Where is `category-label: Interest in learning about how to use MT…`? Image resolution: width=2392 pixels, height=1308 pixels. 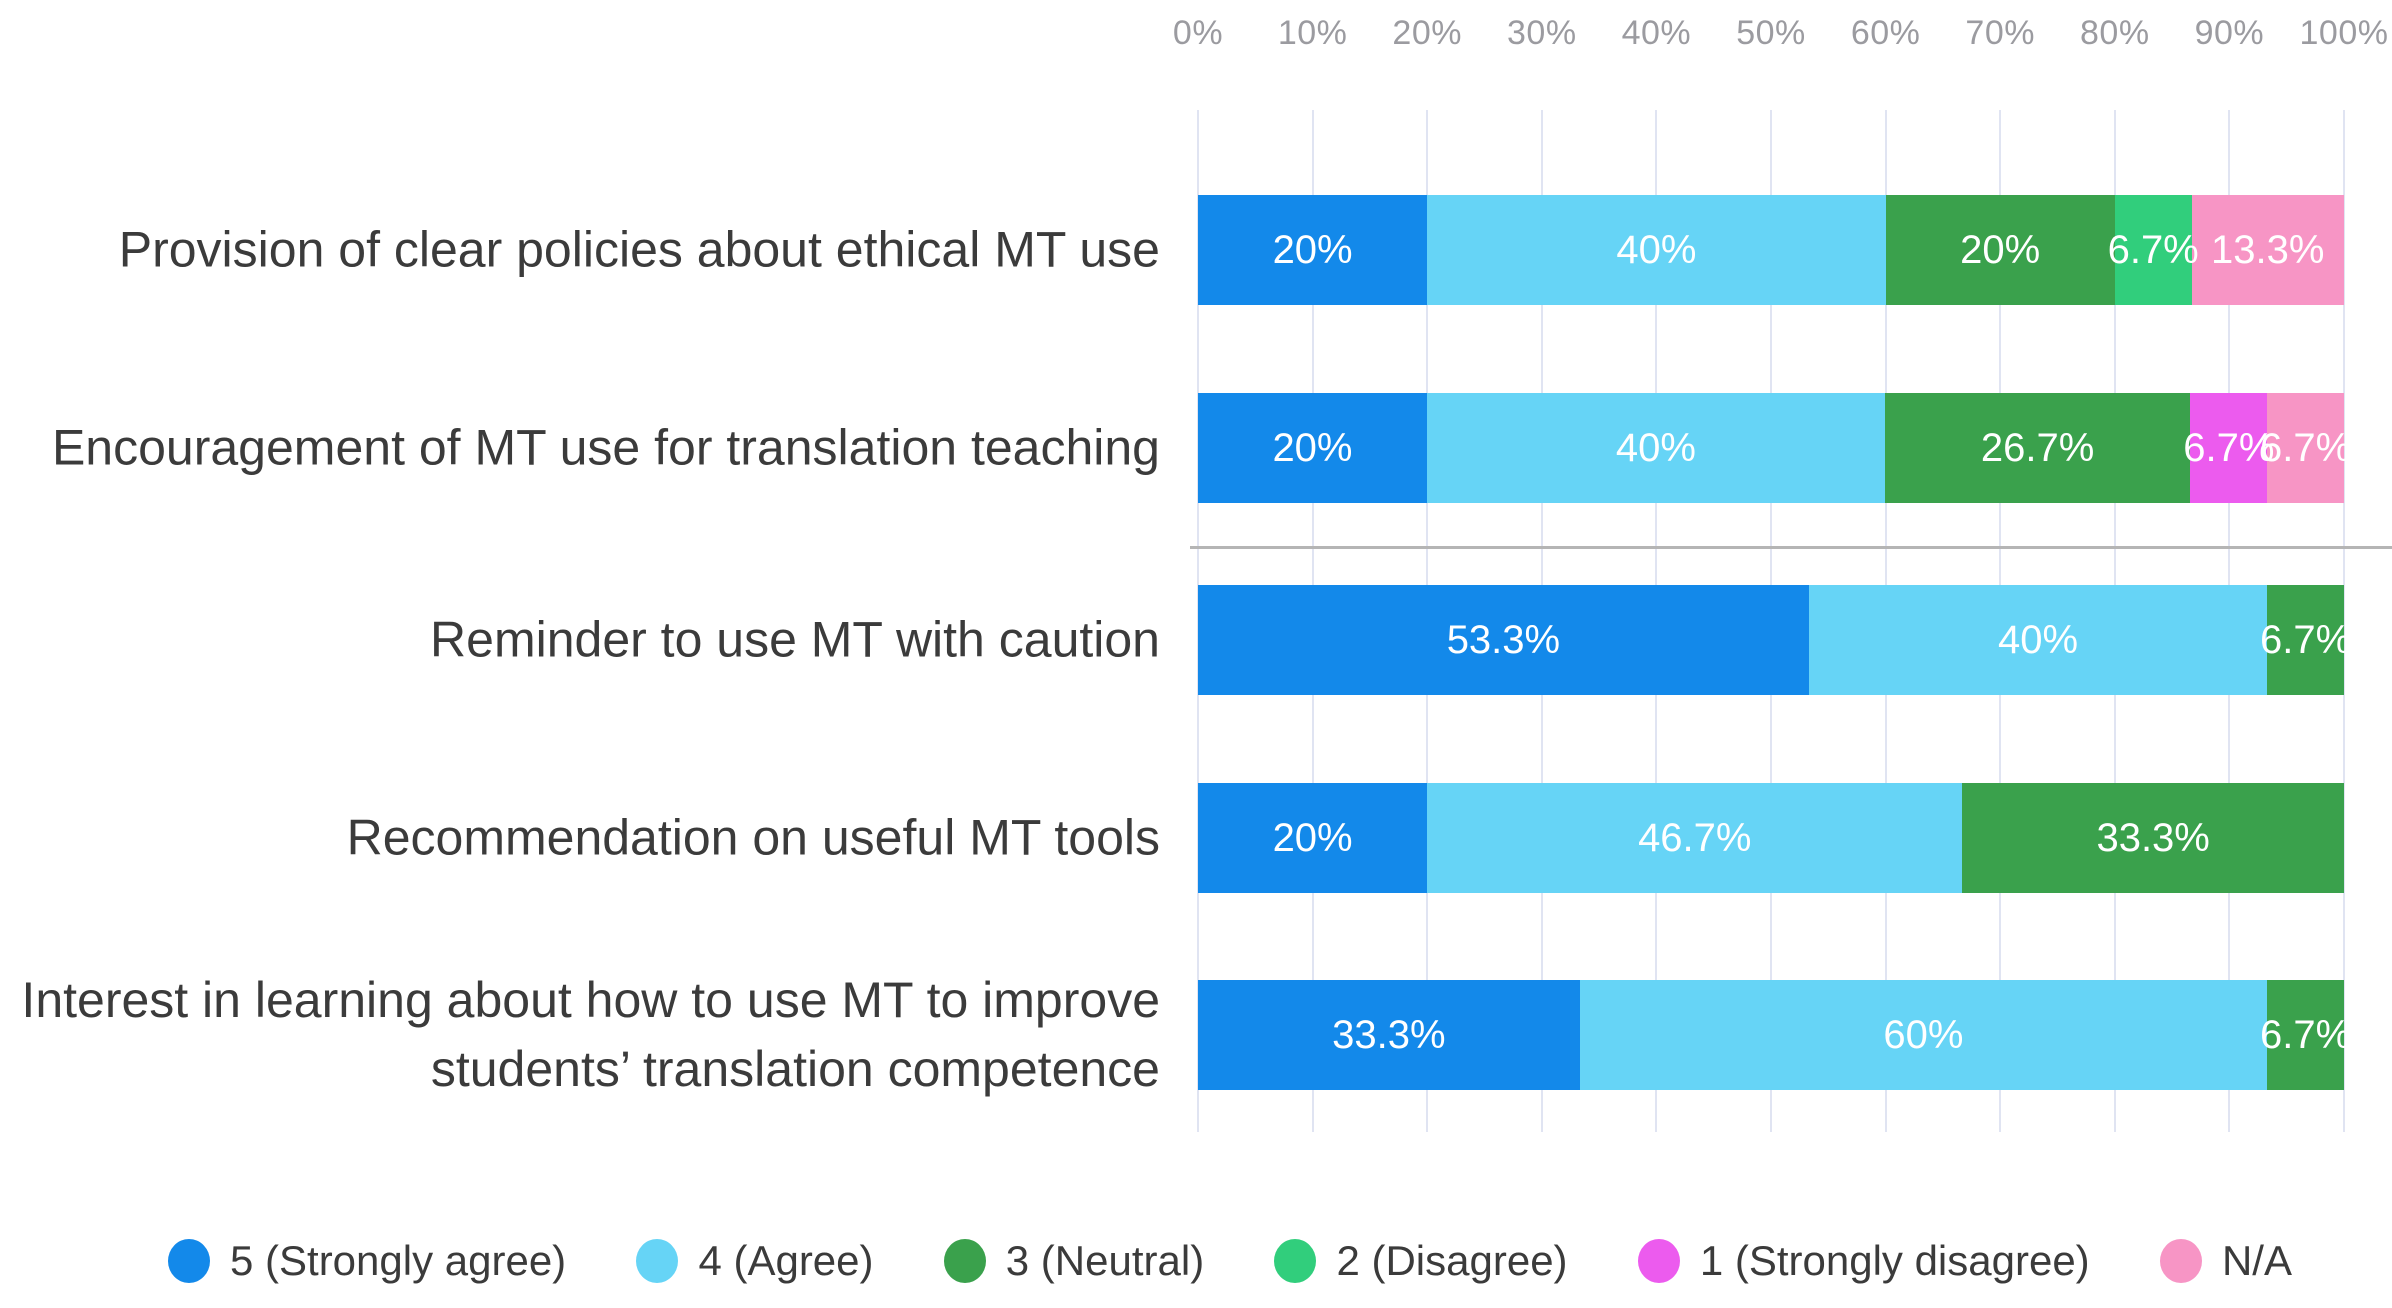 category-label: Interest in learning about how to use MT… is located at coordinates (590, 1034).